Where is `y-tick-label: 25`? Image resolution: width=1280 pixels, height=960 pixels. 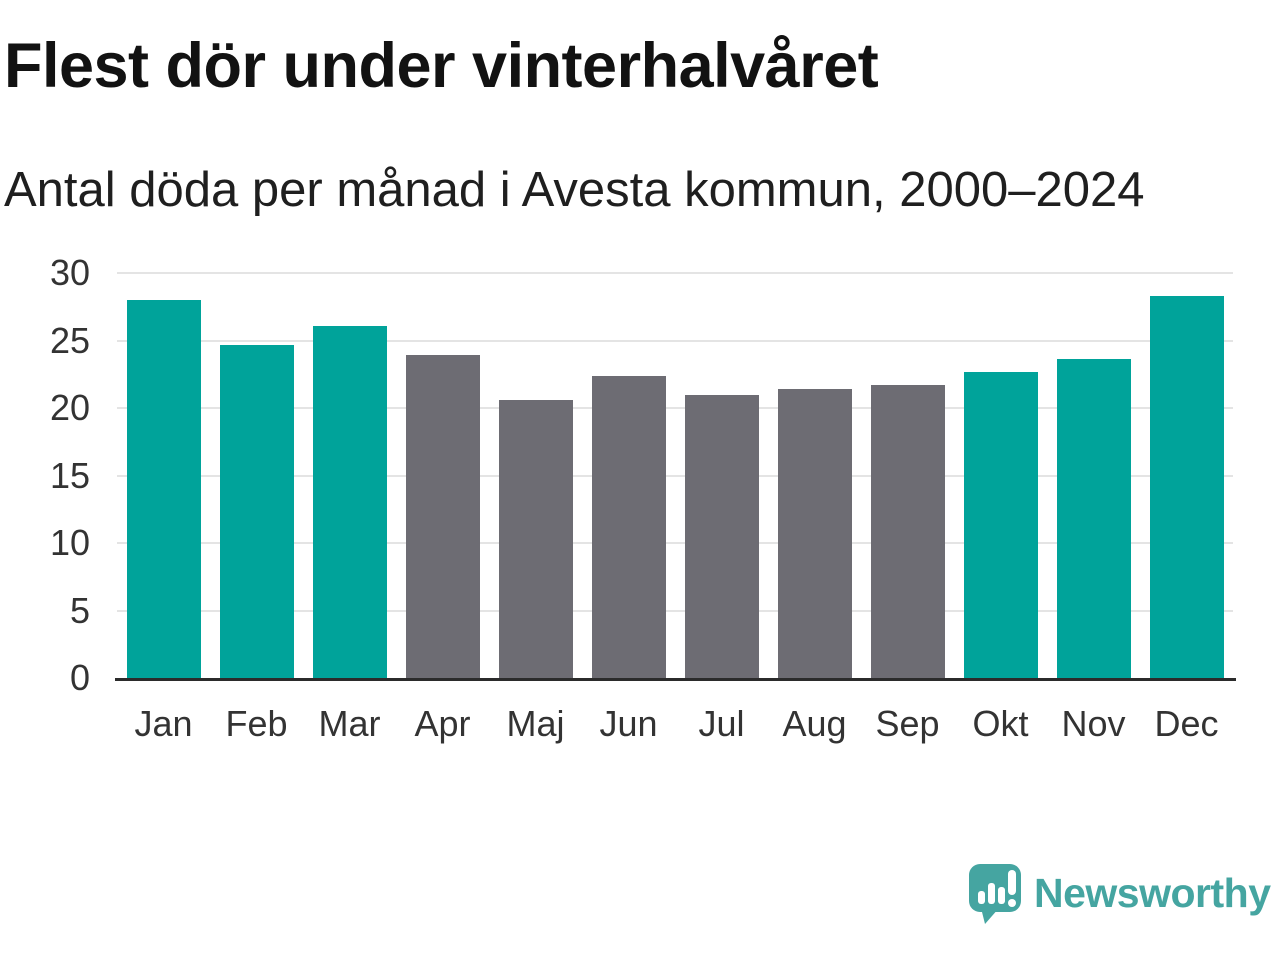
y-tick-label: 25 is located at coordinates (69, 340).